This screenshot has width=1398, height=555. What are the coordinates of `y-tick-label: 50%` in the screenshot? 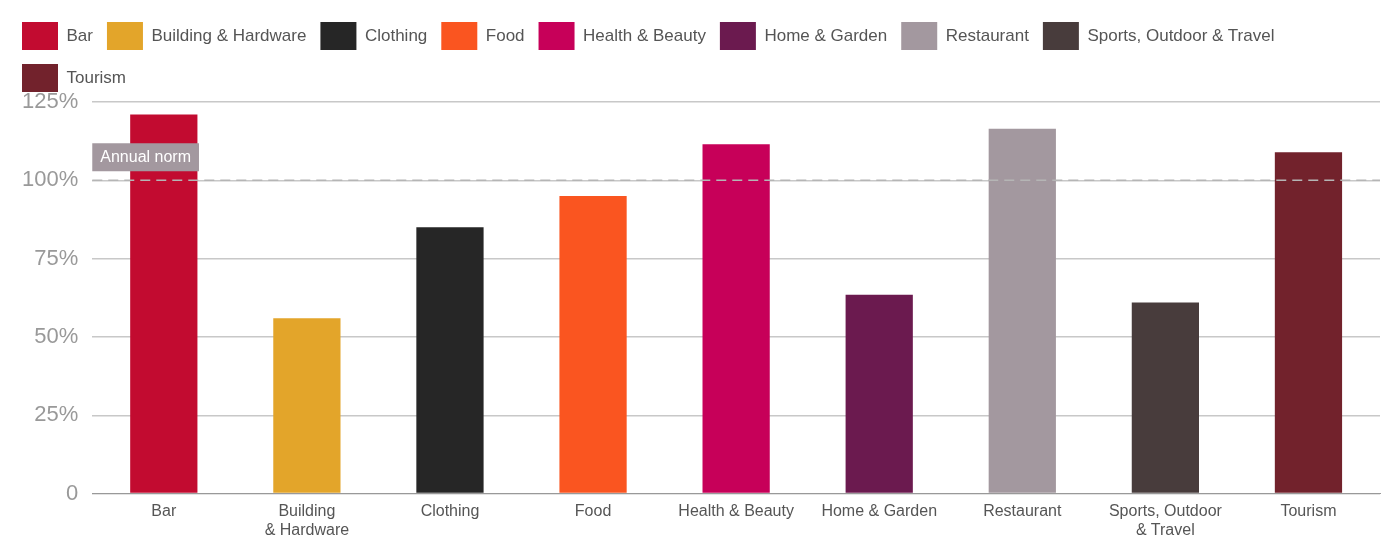 It's located at (56, 336).